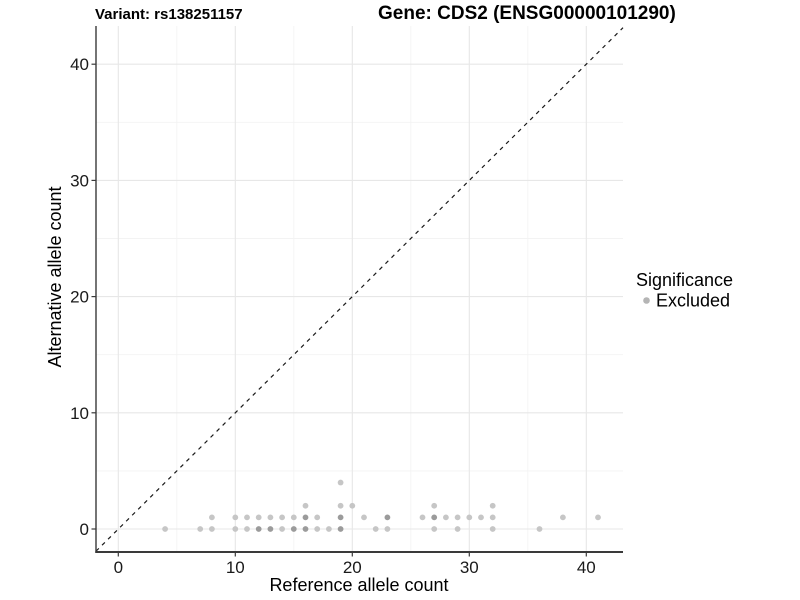 The height and width of the screenshot is (600, 800). What do you see at coordinates (55, 276) in the screenshot?
I see `y-axis-title: Alternative allele count` at bounding box center [55, 276].